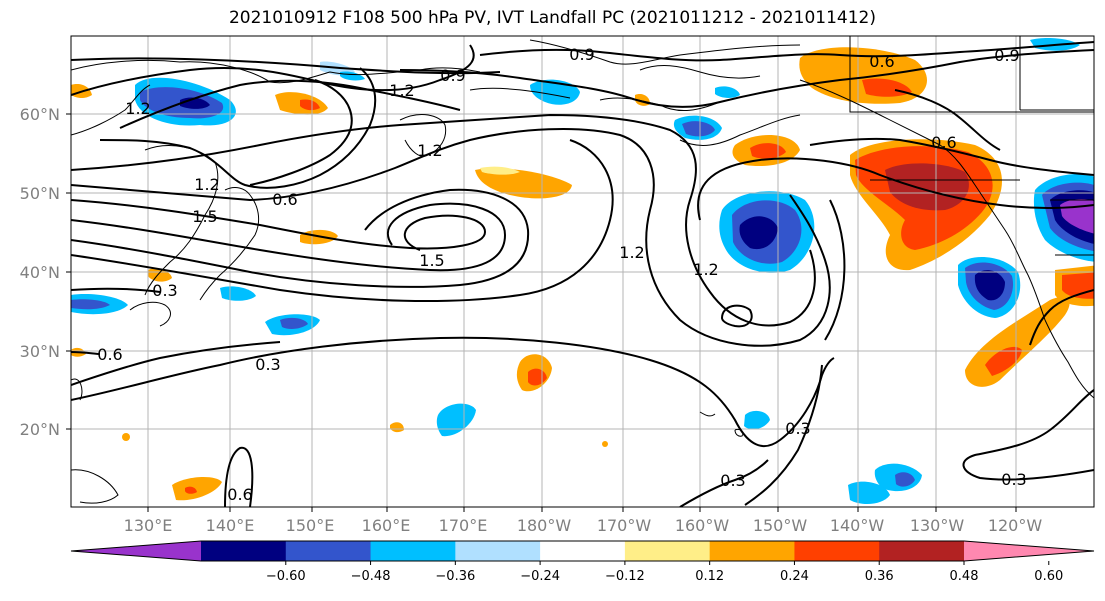  What do you see at coordinates (230, 525) in the screenshot?
I see `lon-label: 140°E` at bounding box center [230, 525].